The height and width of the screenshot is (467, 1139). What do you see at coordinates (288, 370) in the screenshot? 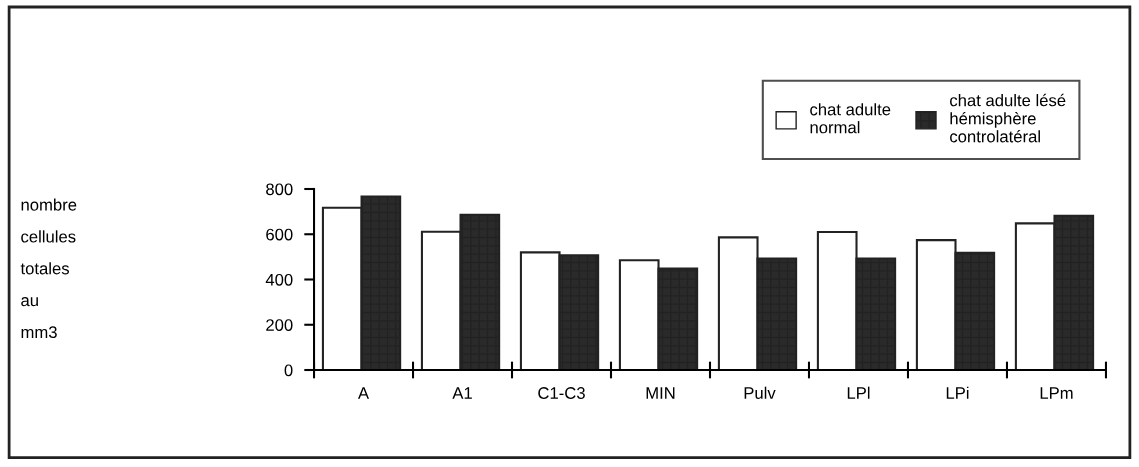
I see `y-tick-label: 0` at bounding box center [288, 370].